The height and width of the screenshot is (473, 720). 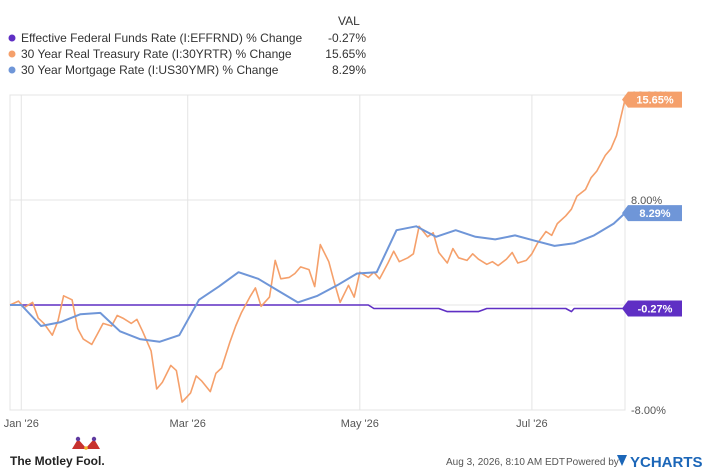 What do you see at coordinates (360, 424) in the screenshot?
I see `x-tick-label-2: May '26` at bounding box center [360, 424].